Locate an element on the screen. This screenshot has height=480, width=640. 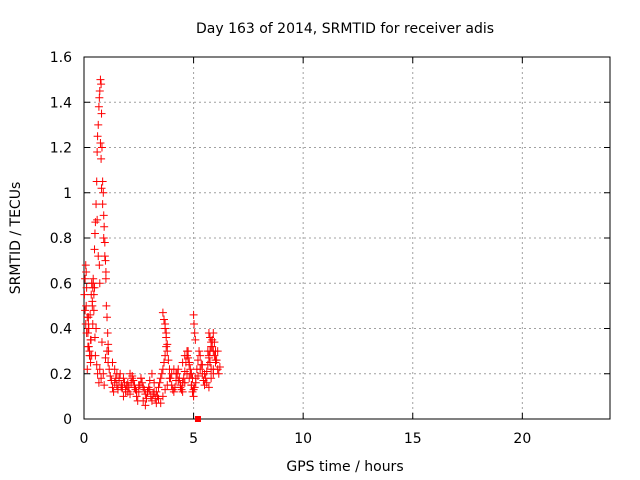
y-tick-label: 0.6 is located at coordinates (61, 284).